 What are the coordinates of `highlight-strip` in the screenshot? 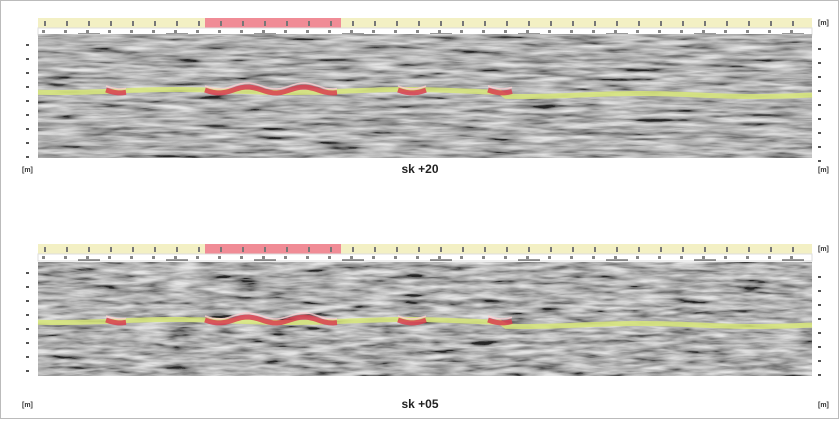 It's located at (273, 23).